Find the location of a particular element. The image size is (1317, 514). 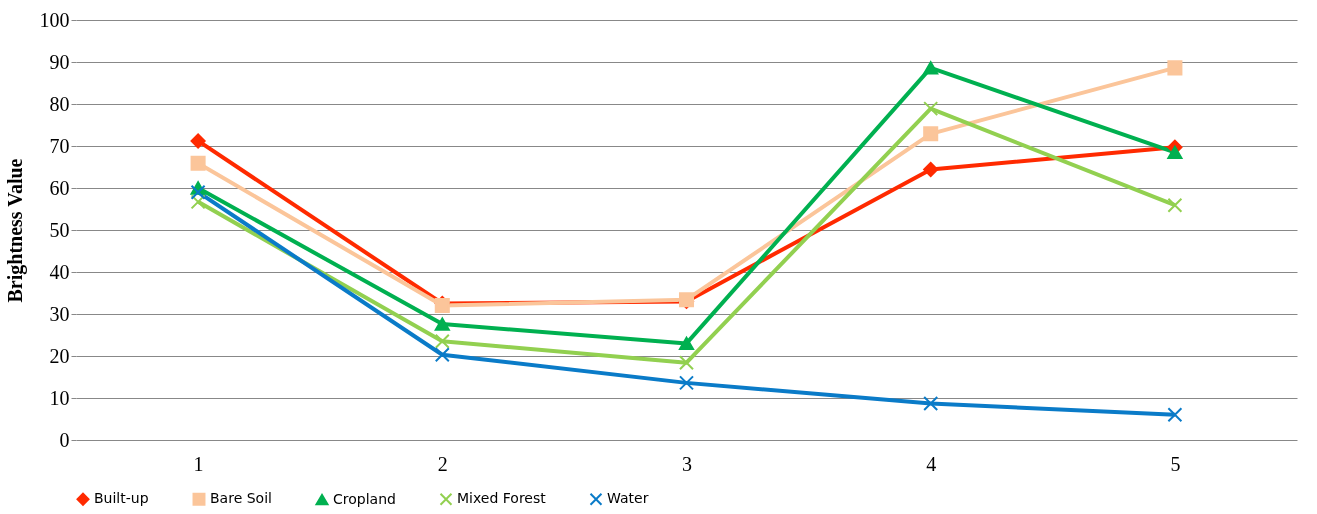

y-axis-title: Brightness Value is located at coordinates (15, 230).